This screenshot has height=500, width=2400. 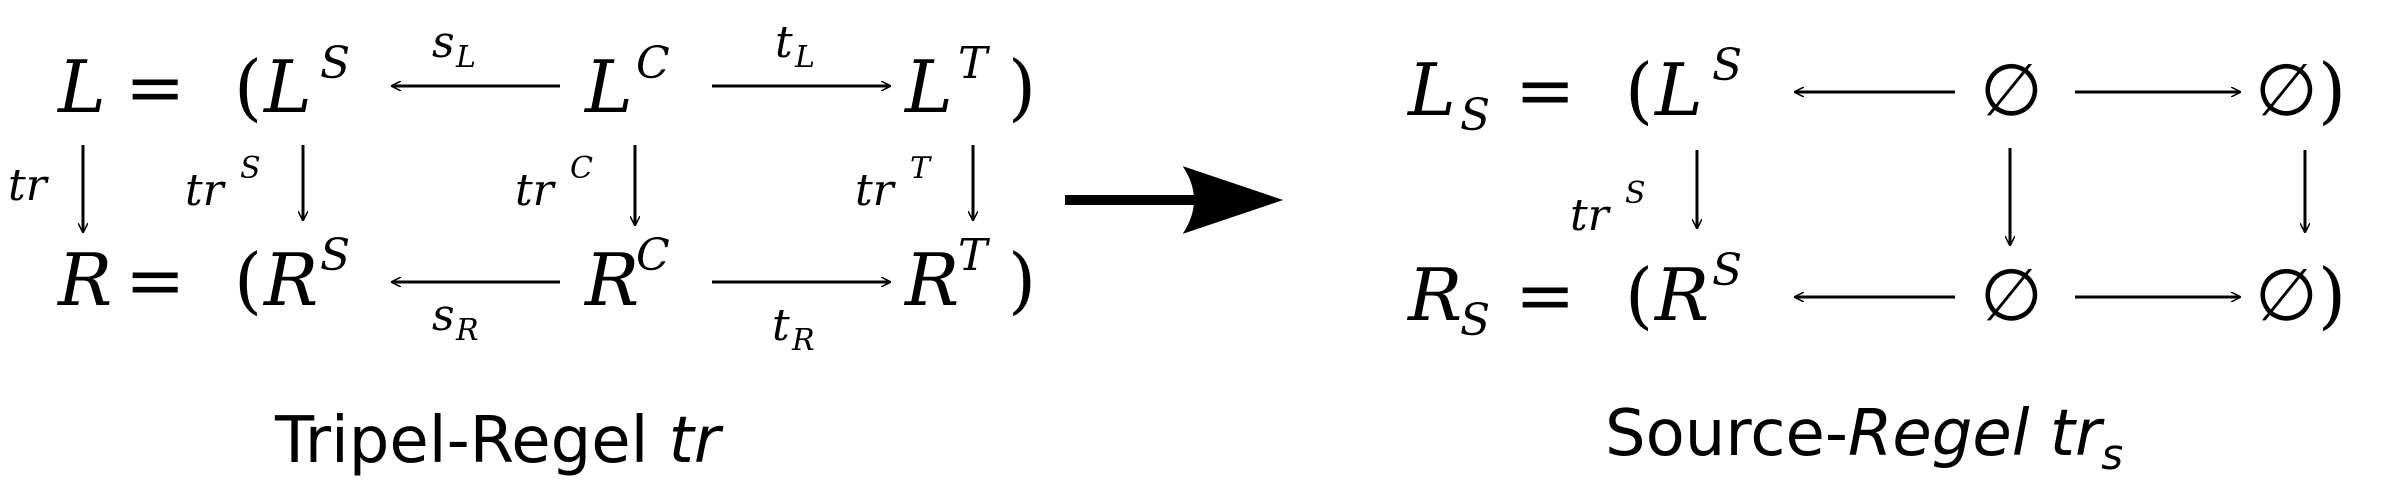 What do you see at coordinates (1545, 295) in the screenshot?
I see `equals-sign-bottom-right: =` at bounding box center [1545, 295].